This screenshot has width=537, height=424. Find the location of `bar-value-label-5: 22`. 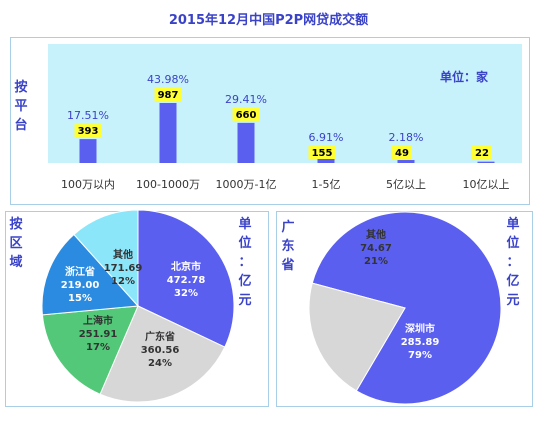

bar-value-label-5: 22 is located at coordinates (482, 153).